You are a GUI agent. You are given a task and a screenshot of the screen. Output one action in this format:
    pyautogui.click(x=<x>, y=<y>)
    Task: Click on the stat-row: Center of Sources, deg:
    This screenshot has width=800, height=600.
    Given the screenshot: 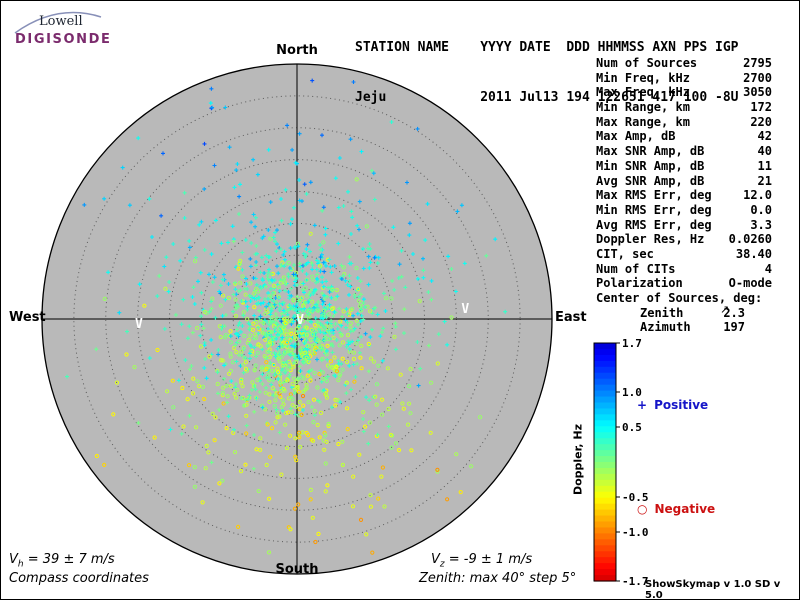 What is the action you would take?
    pyautogui.click(x=684, y=298)
    